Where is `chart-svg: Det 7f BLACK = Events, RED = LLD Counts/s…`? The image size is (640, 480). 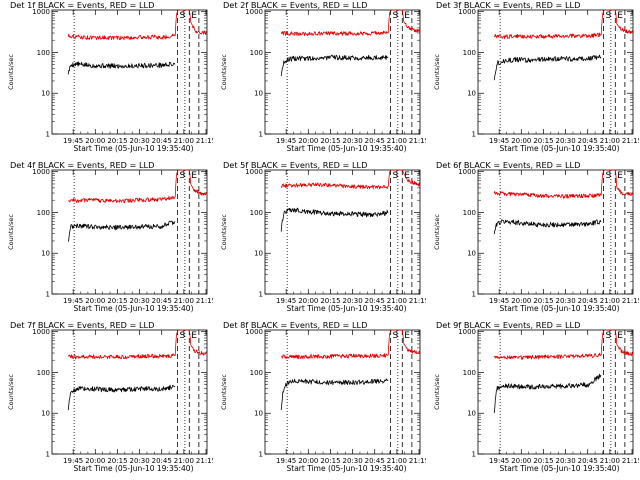 chart-svg: Det 7f BLACK = Events, RED = LLD Counts/s… is located at coordinates (110, 396).